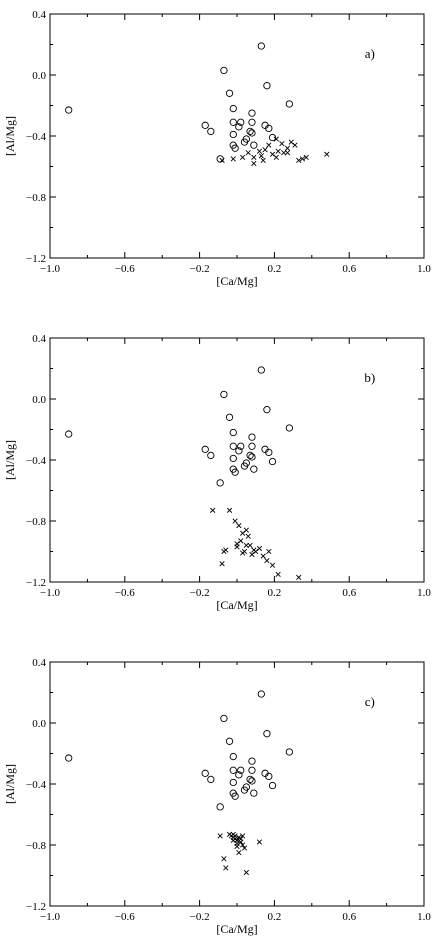  I want to click on panel-label: c), so click(370, 701).